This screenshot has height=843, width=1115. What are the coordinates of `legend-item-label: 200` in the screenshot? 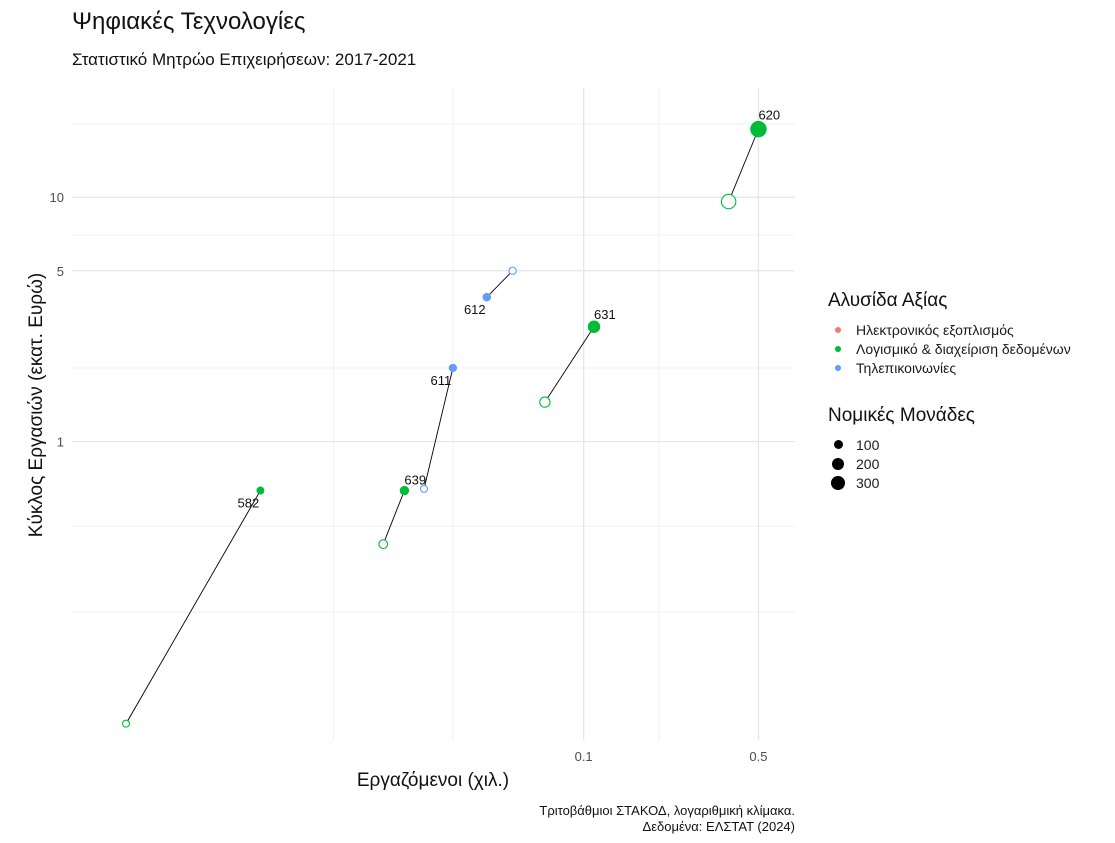 It's located at (868, 463).